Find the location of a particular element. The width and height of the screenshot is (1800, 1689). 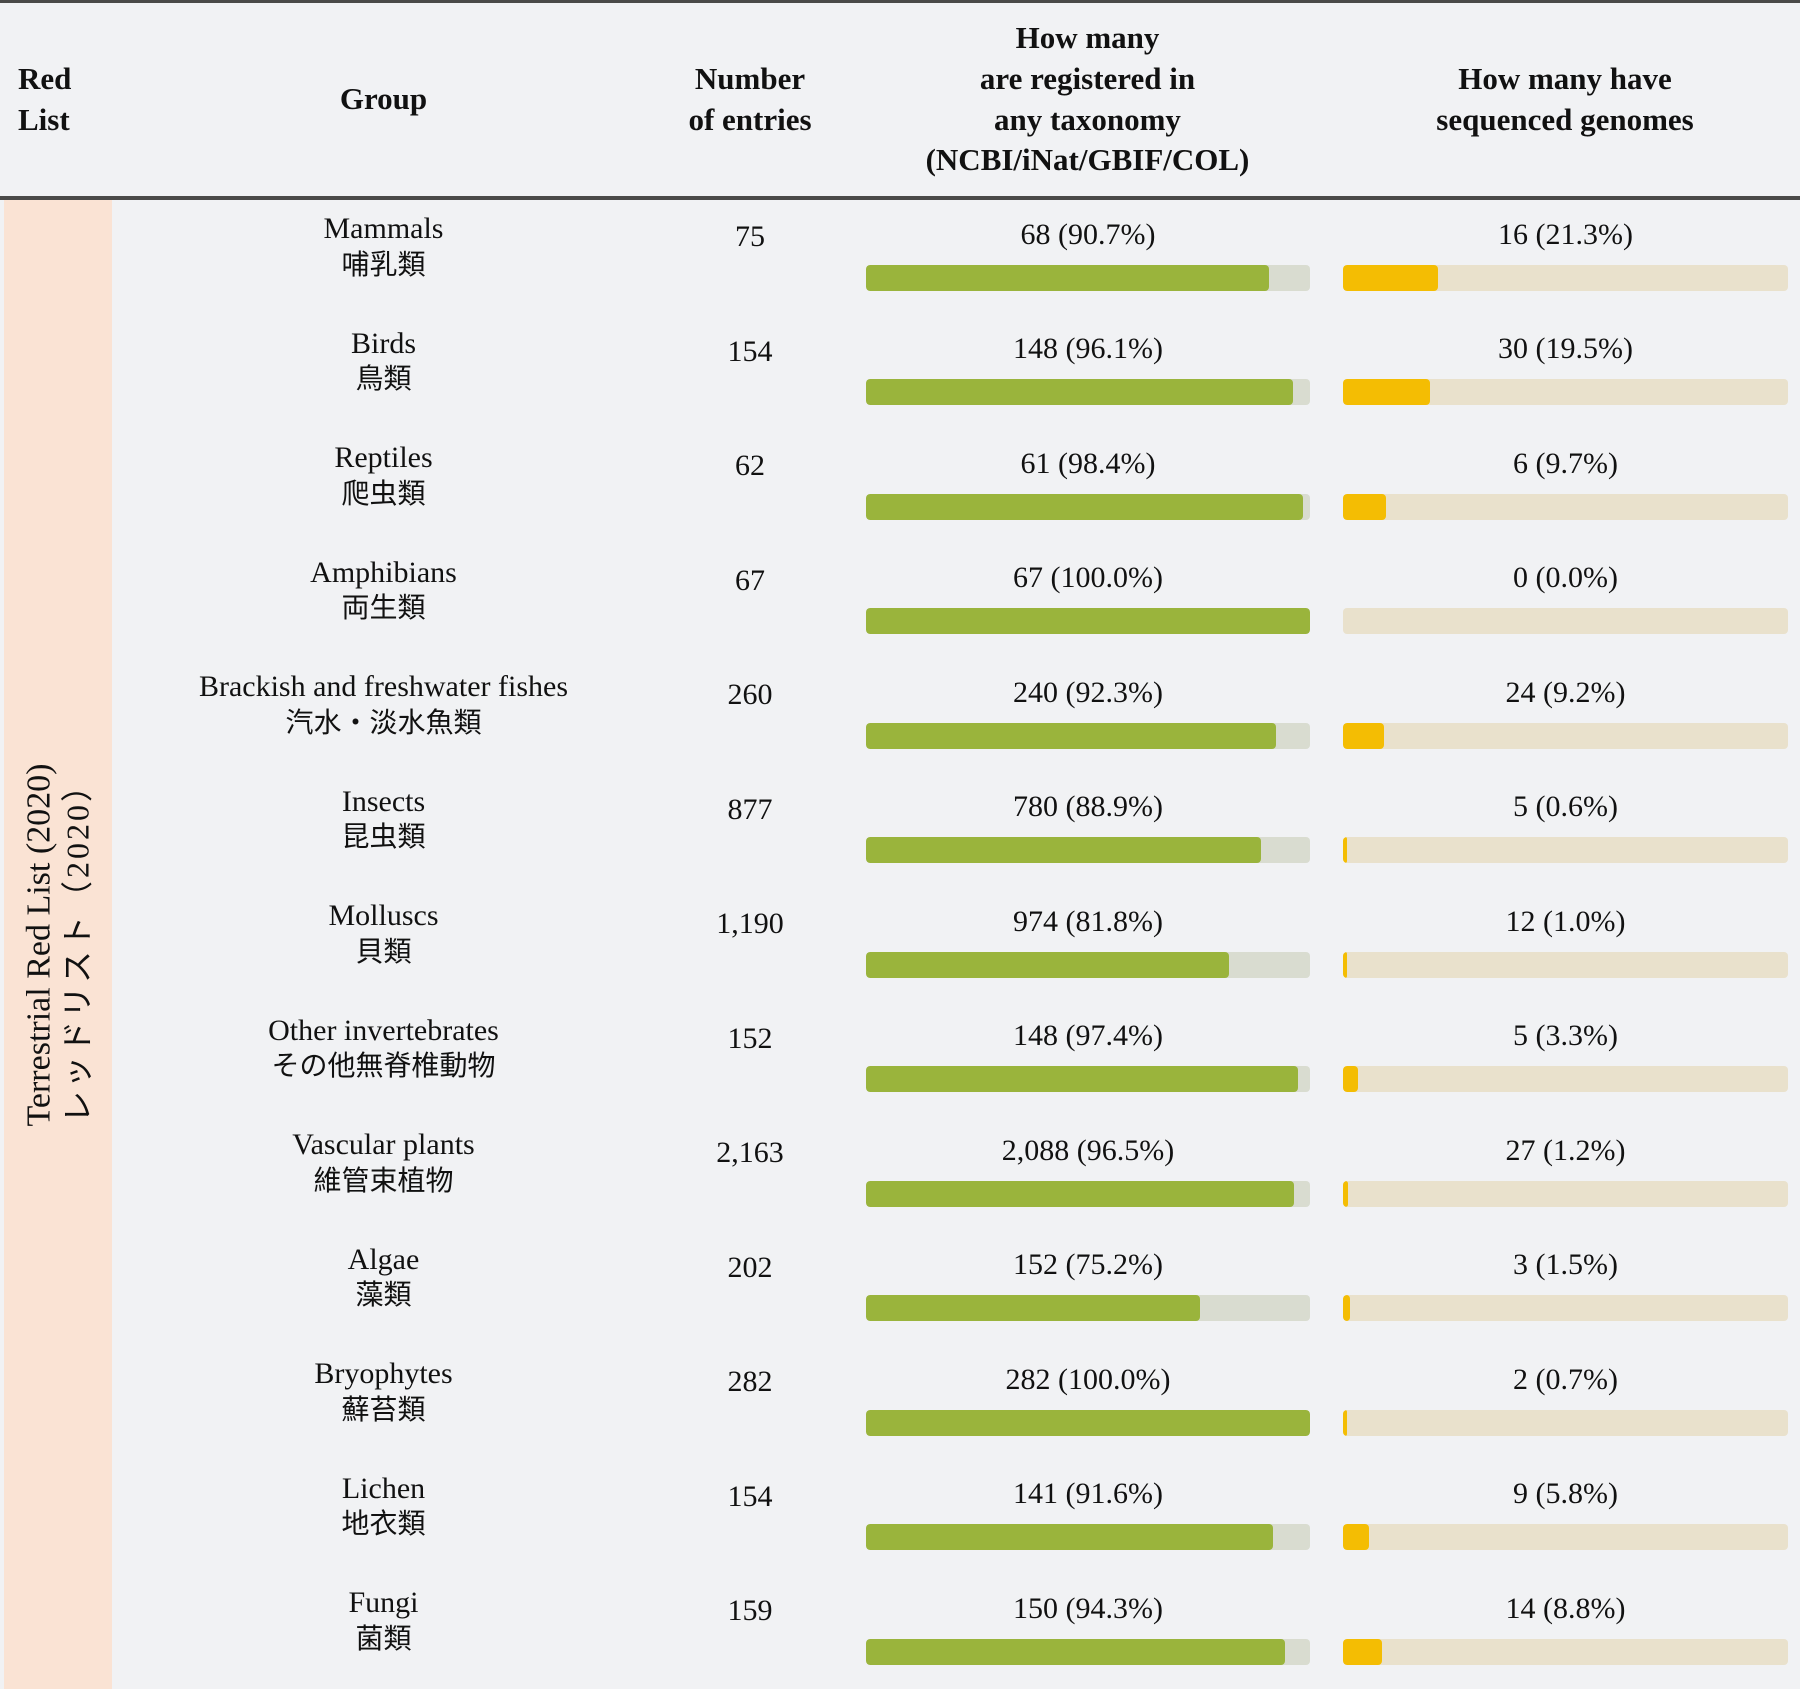

genomes-bar-group: 30 (19.5%) is located at coordinates (1565, 372).